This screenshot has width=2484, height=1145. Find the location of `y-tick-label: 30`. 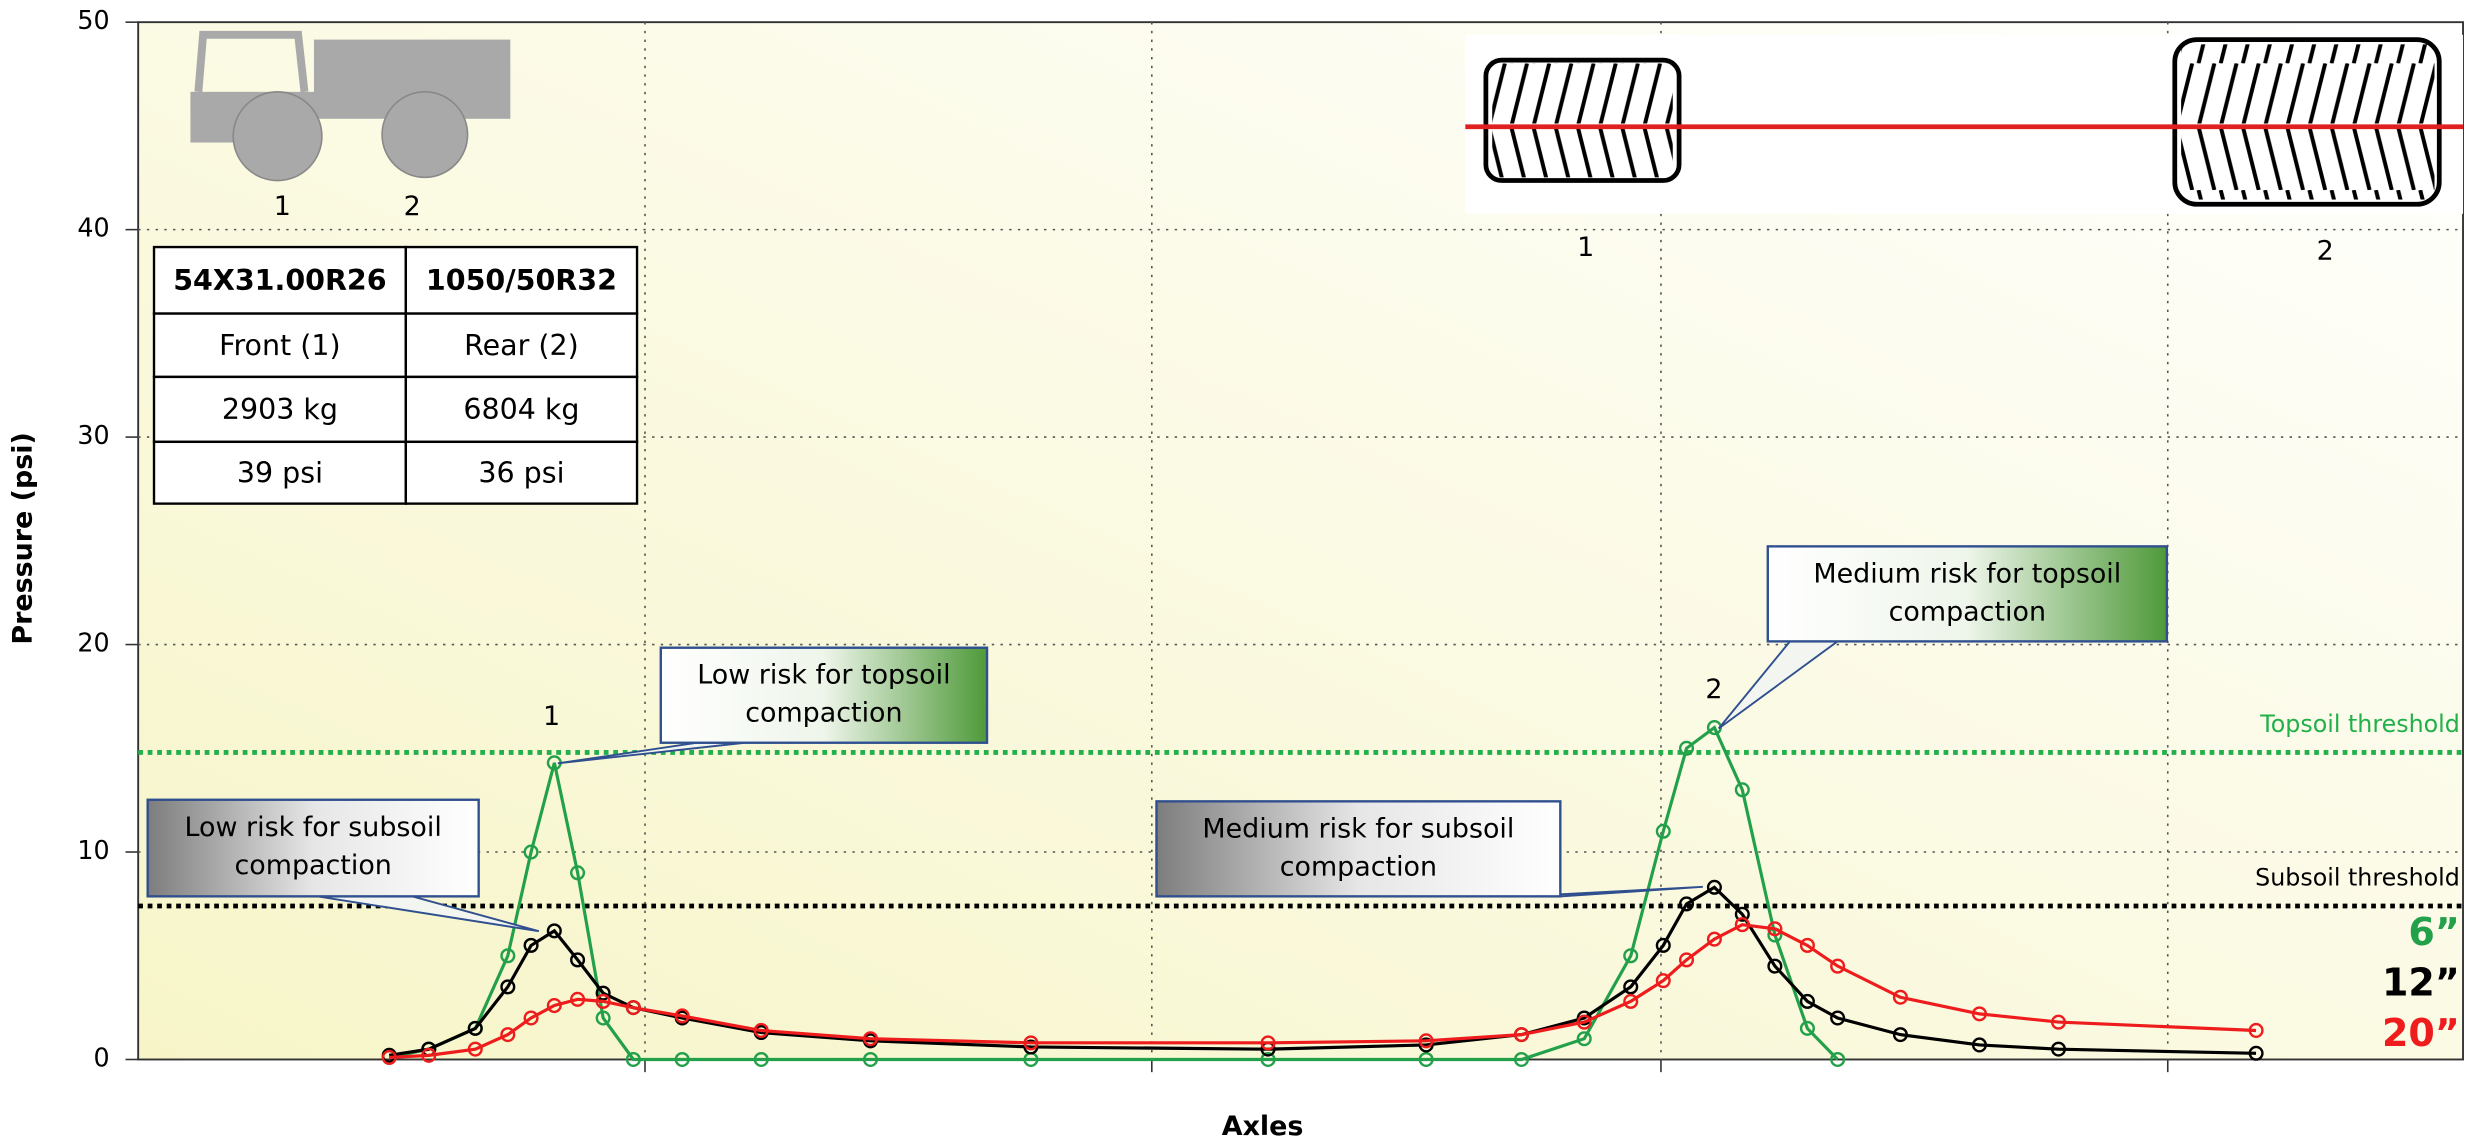

y-tick-label: 30 is located at coordinates (93, 435).